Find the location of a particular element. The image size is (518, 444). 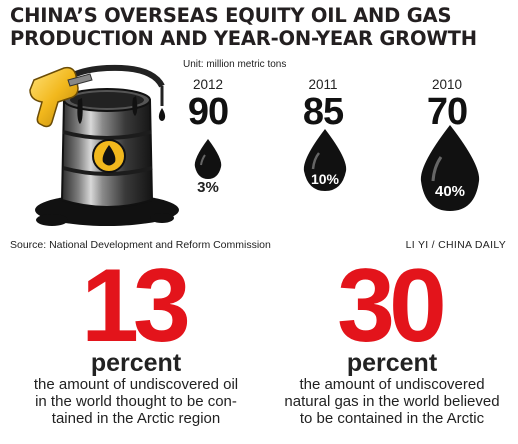

year-label: 2012 is located at coordinates (208, 84).